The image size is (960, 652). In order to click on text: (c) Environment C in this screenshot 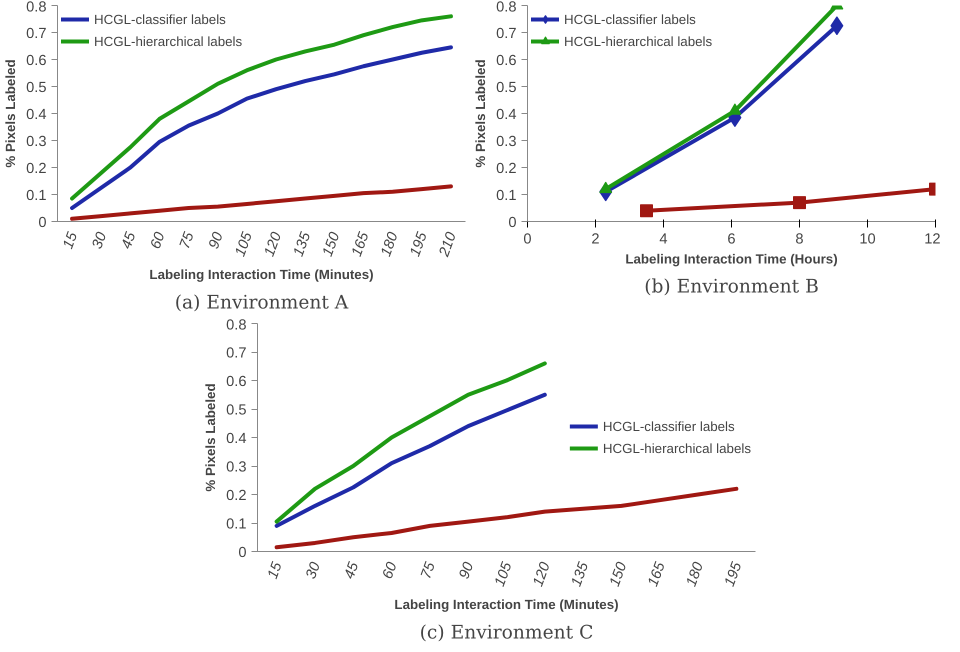, I will do `click(507, 633)`.